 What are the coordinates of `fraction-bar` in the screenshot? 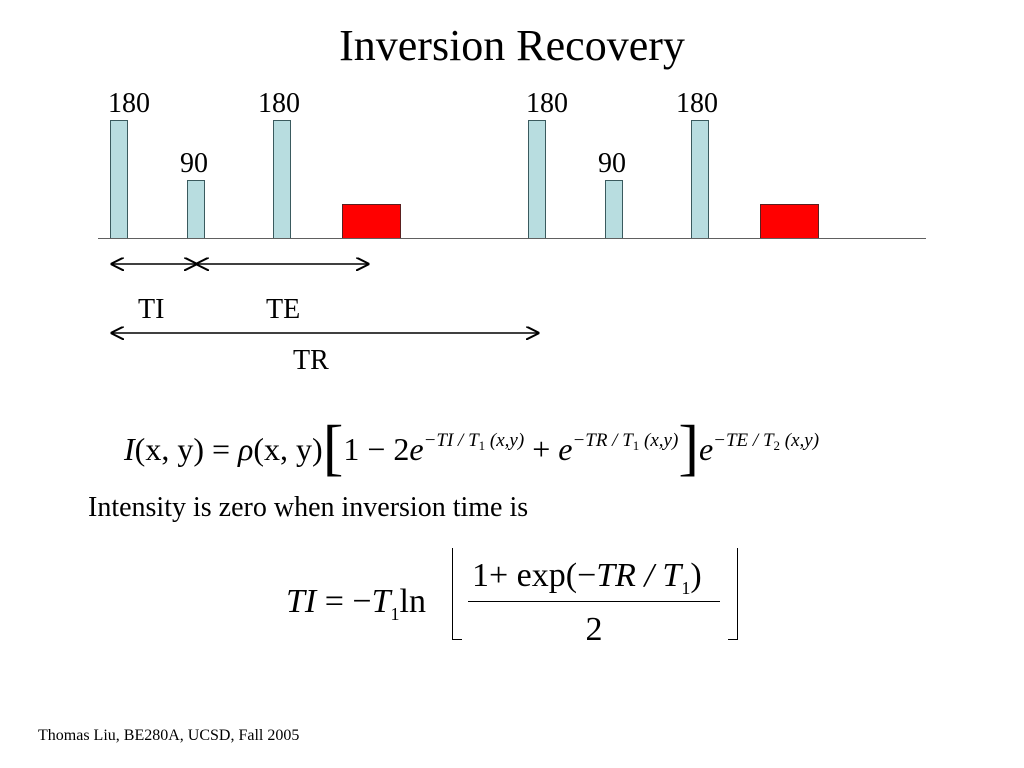 It's located at (594, 601).